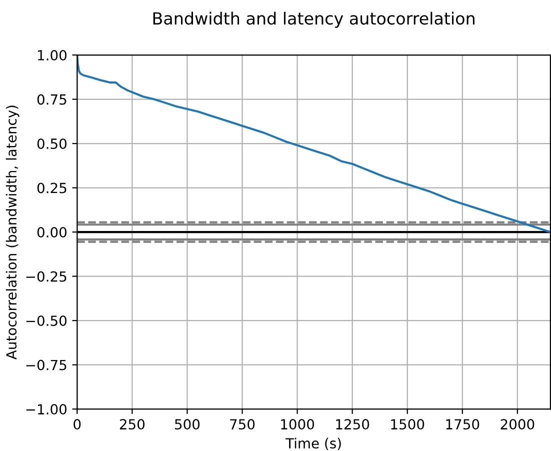 The image size is (551, 451). Describe the element at coordinates (313, 444) in the screenshot. I see `x-axis-title: Time (s)` at that location.